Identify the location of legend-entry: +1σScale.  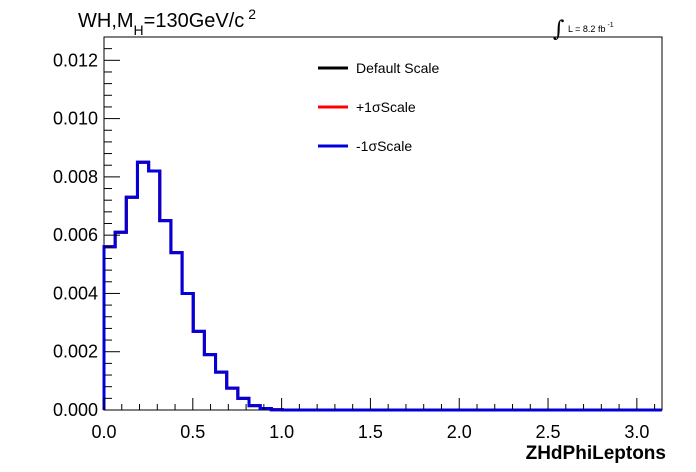
(386, 107).